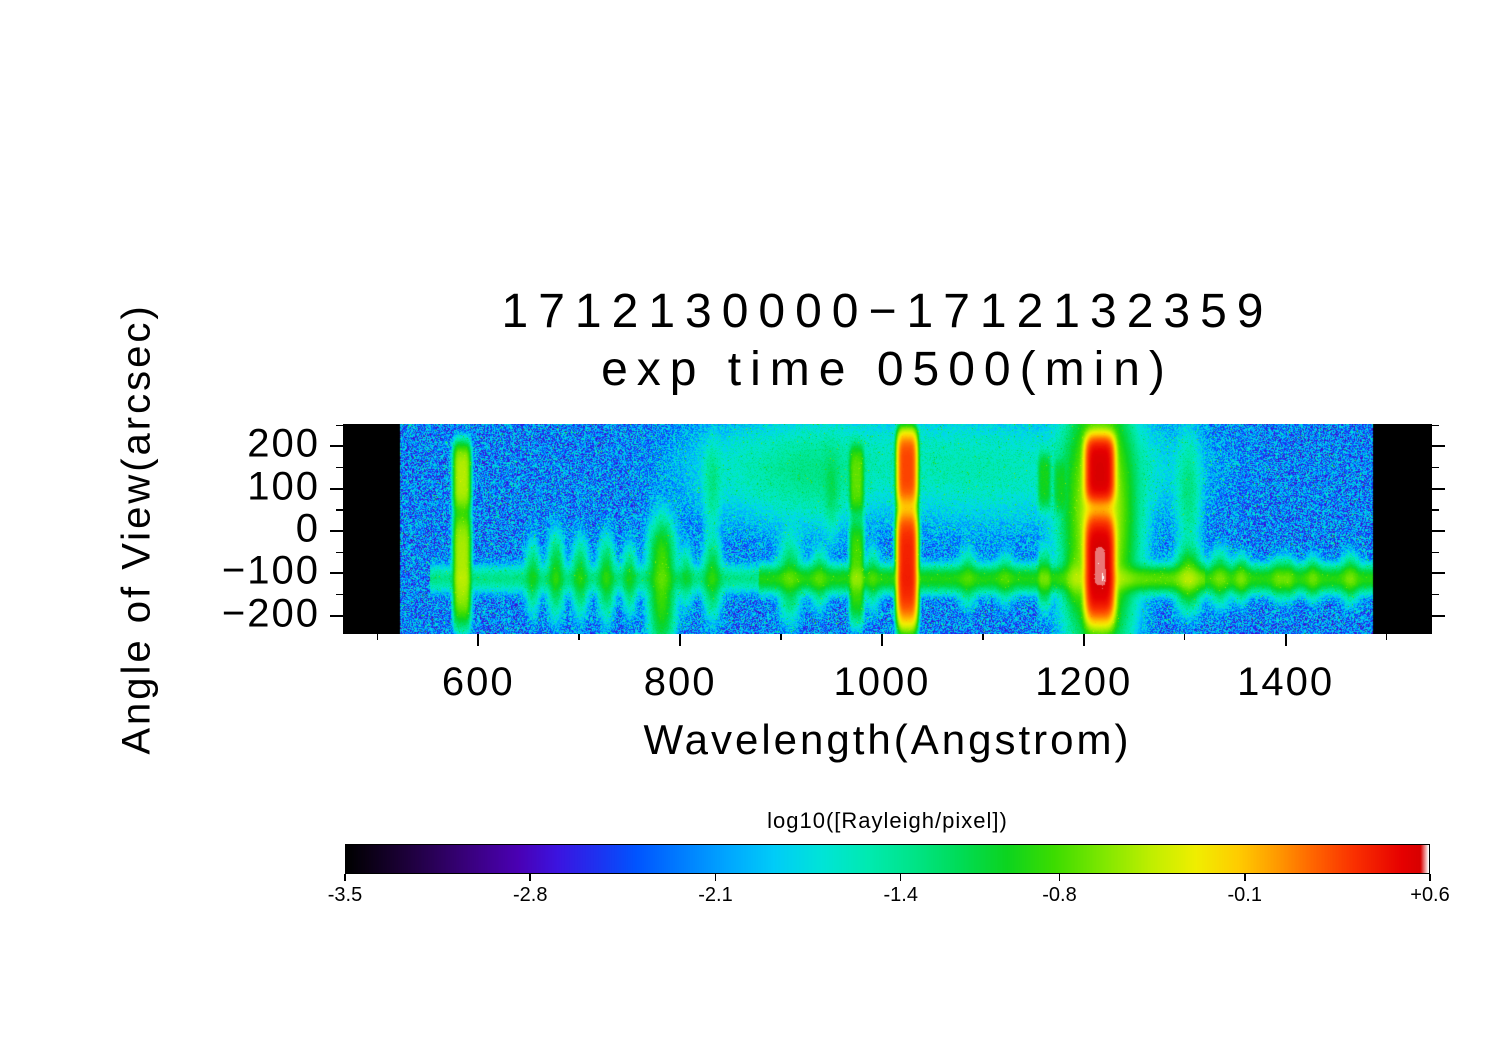  Describe the element at coordinates (680, 682) in the screenshot. I see `x-tick-label: 800` at that location.